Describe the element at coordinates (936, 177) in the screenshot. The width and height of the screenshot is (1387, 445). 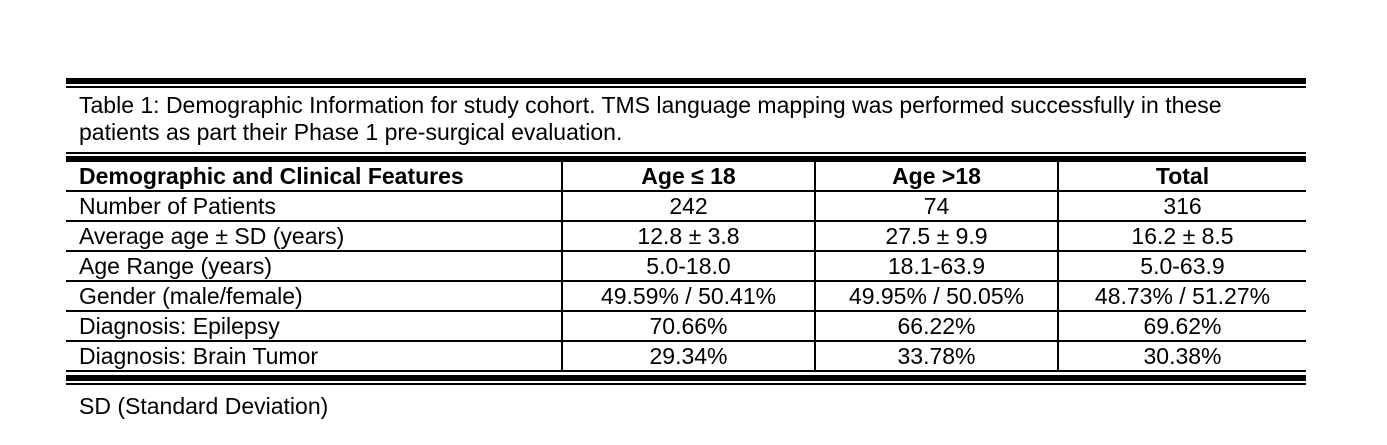
I see `column-header-age-gt-18: Age >18` at that location.